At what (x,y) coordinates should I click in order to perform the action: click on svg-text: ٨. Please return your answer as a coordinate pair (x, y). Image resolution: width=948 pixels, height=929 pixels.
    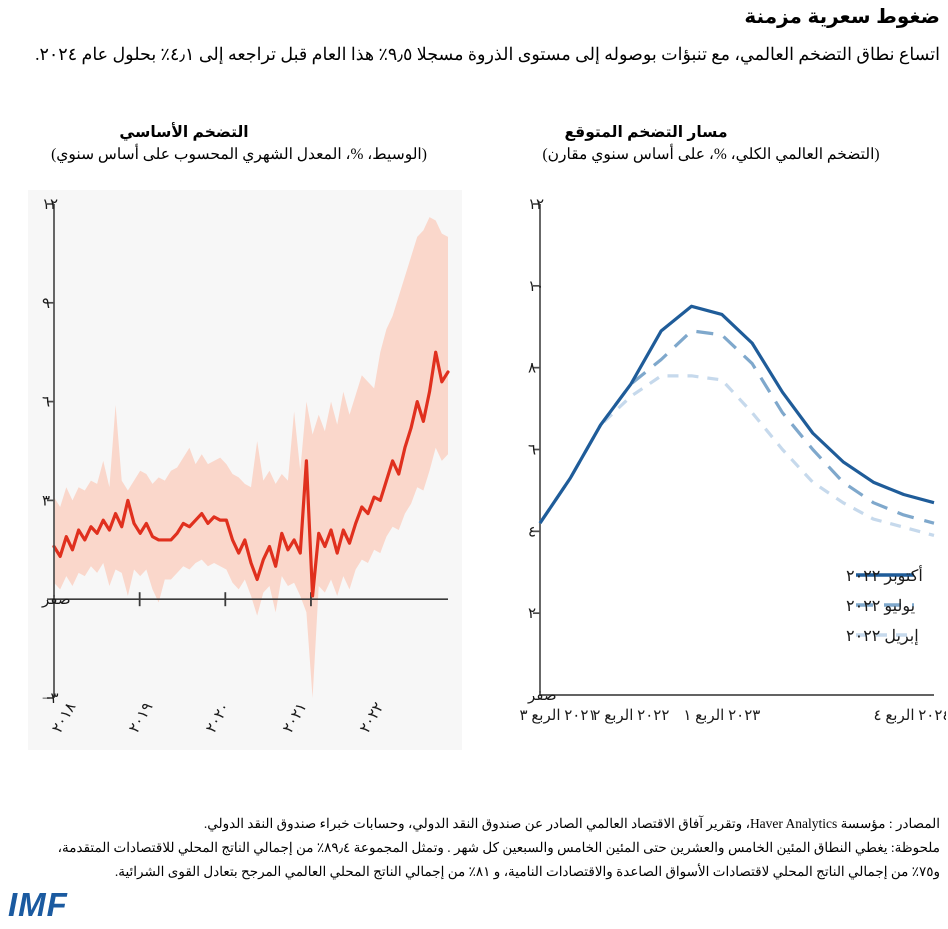
    Looking at the image, I should click on (532, 369).